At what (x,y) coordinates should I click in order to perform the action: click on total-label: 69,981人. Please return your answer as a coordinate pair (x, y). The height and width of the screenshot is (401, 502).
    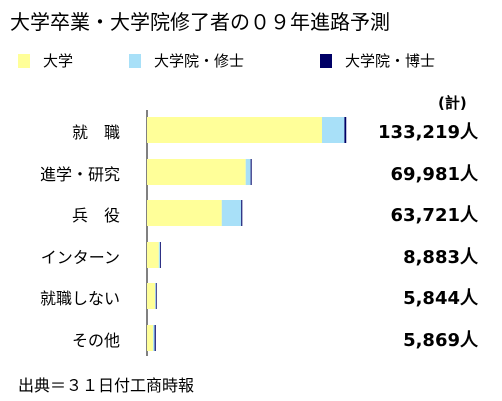
    Looking at the image, I should click on (434, 174).